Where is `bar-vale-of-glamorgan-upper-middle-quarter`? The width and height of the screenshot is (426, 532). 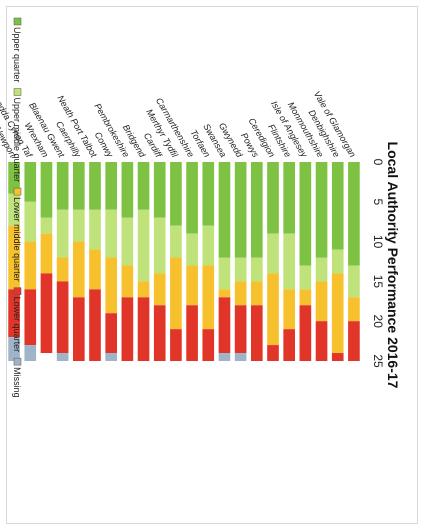
bar-vale-of-glamorgan-upper-middle-quarter is located at coordinates (354, 281).